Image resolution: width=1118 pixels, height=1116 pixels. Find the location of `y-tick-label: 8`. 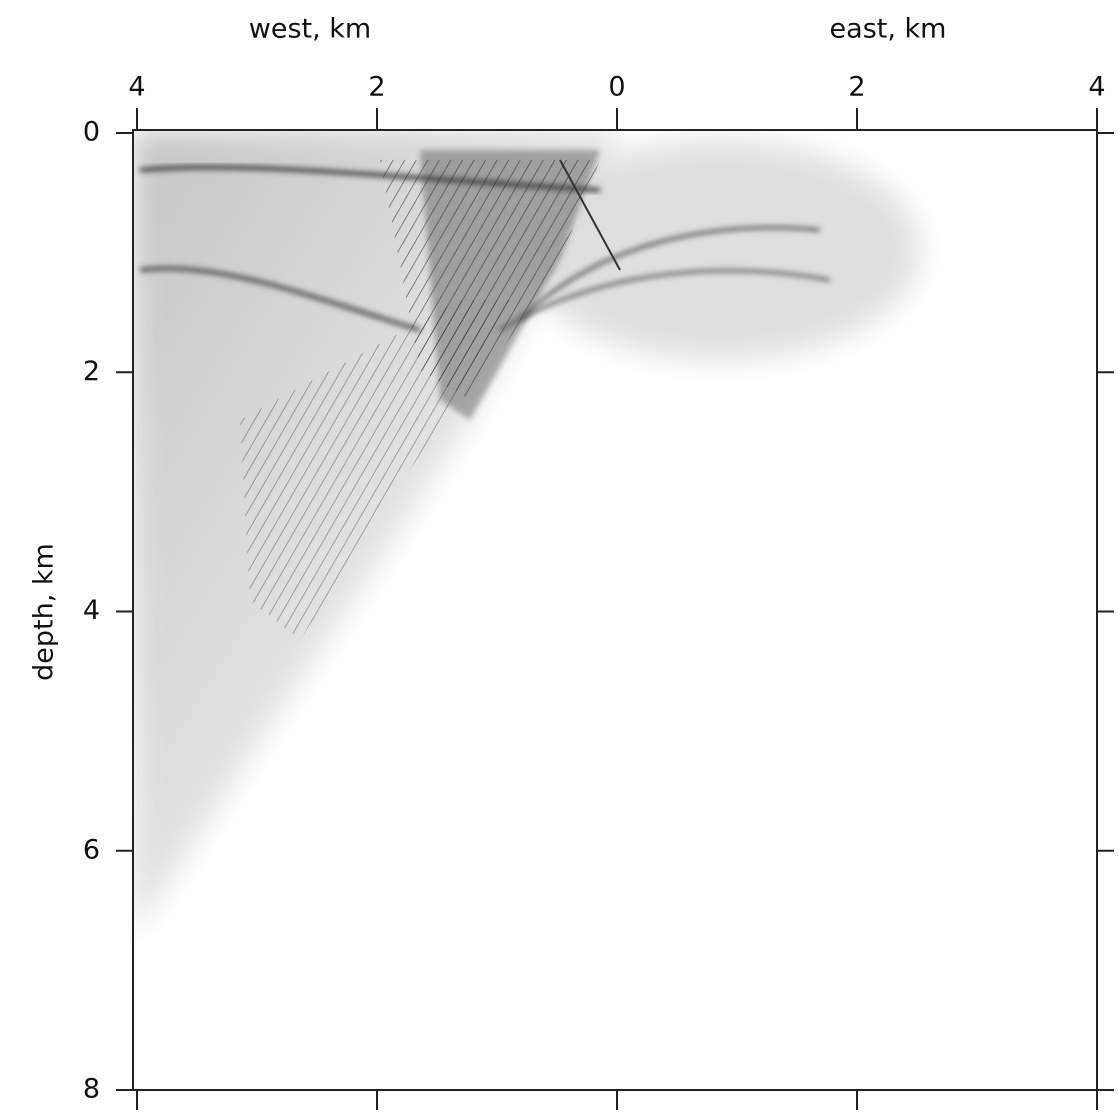

y-tick-label: 8 is located at coordinates (91, 1089).